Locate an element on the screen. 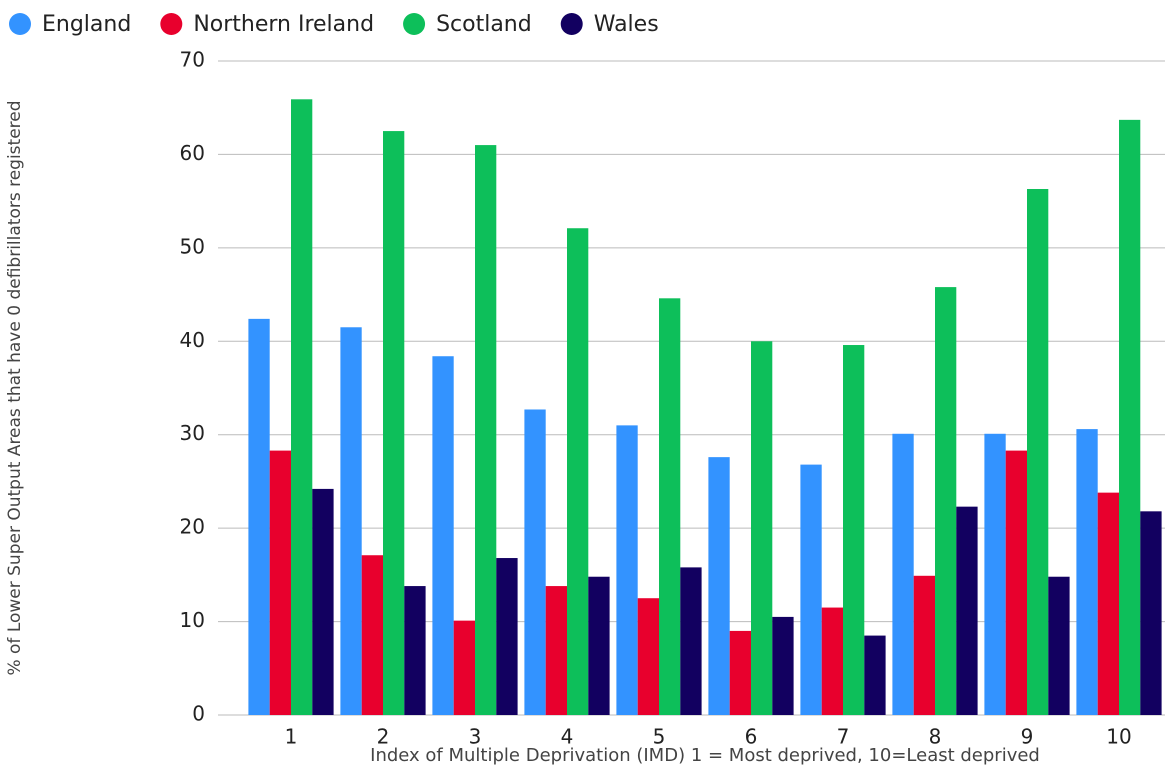  y-tick-label: 40 is located at coordinates (192, 340).